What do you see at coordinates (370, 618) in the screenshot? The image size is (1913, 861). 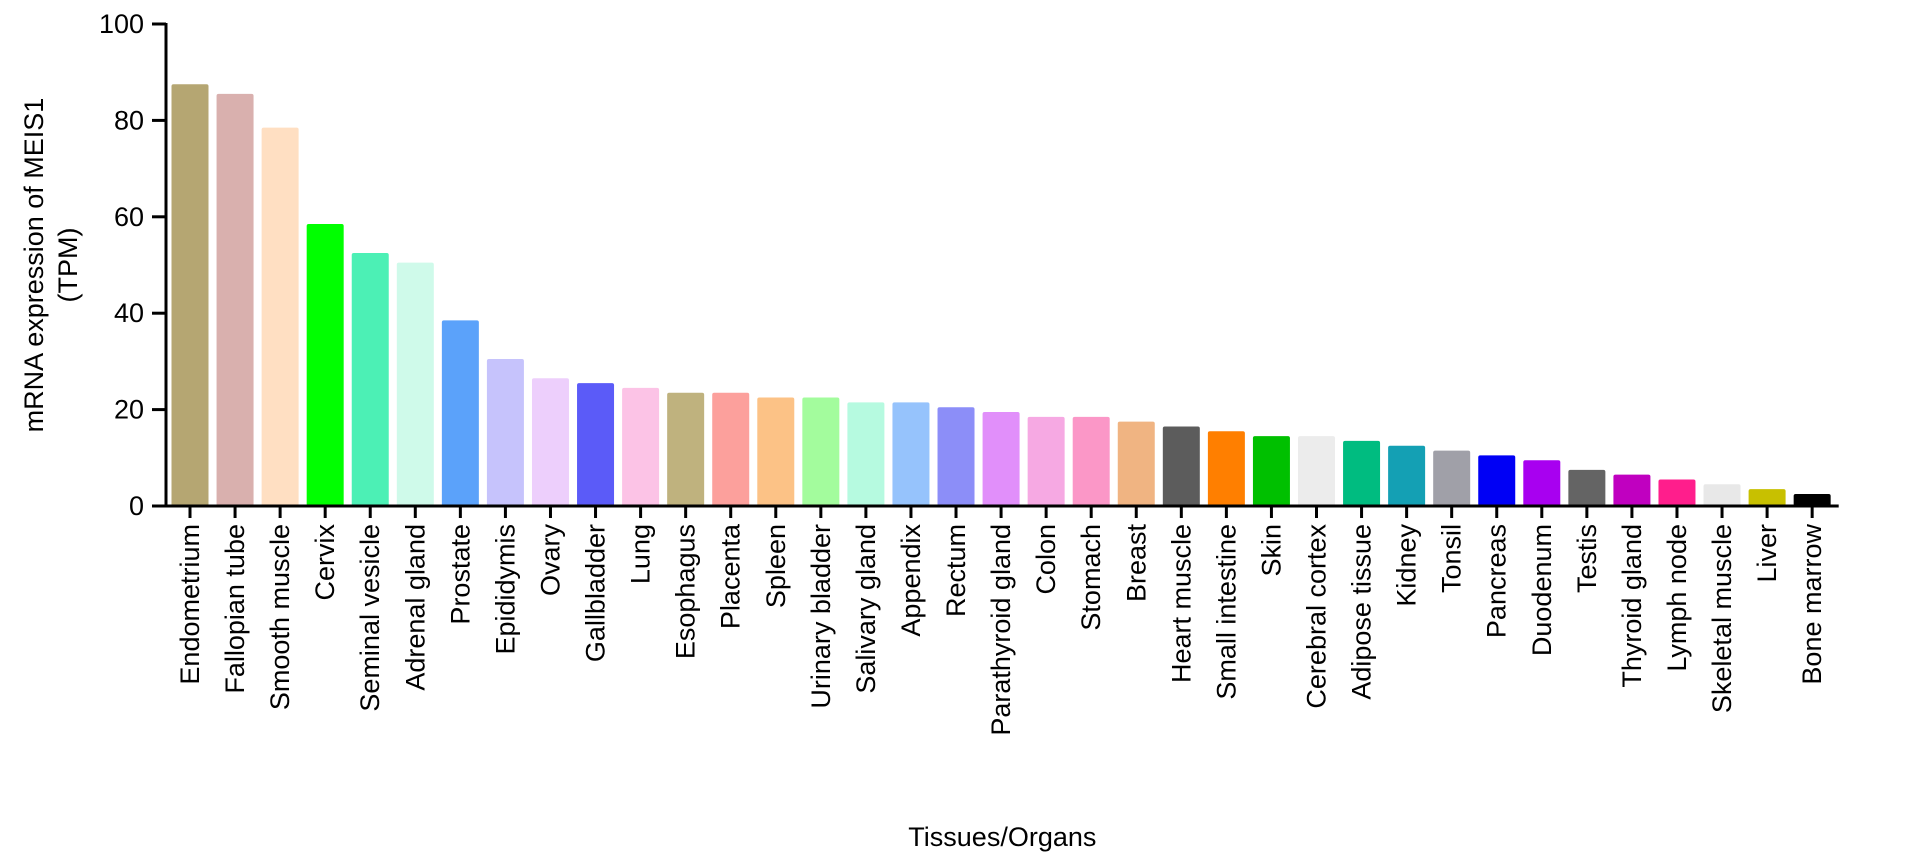 I see `x-category-label: Seminal vesicle` at bounding box center [370, 618].